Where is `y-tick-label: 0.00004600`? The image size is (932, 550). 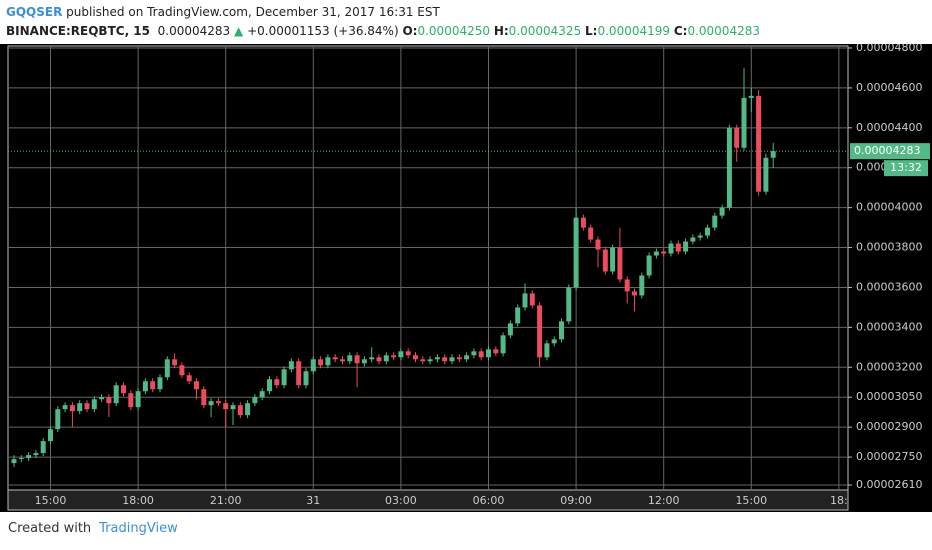
y-tick-label: 0.00004600 is located at coordinates (889, 87).